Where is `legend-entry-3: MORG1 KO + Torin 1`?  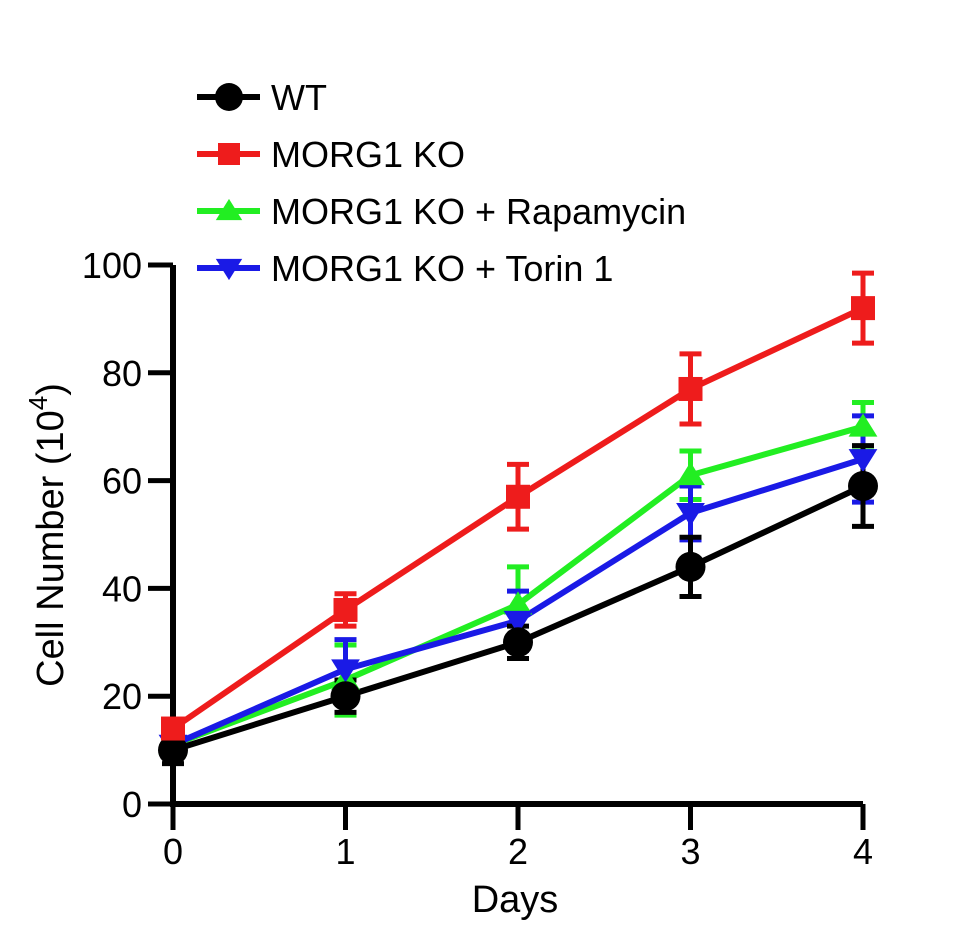 legend-entry-3: MORG1 KO + Torin 1 is located at coordinates (405, 268).